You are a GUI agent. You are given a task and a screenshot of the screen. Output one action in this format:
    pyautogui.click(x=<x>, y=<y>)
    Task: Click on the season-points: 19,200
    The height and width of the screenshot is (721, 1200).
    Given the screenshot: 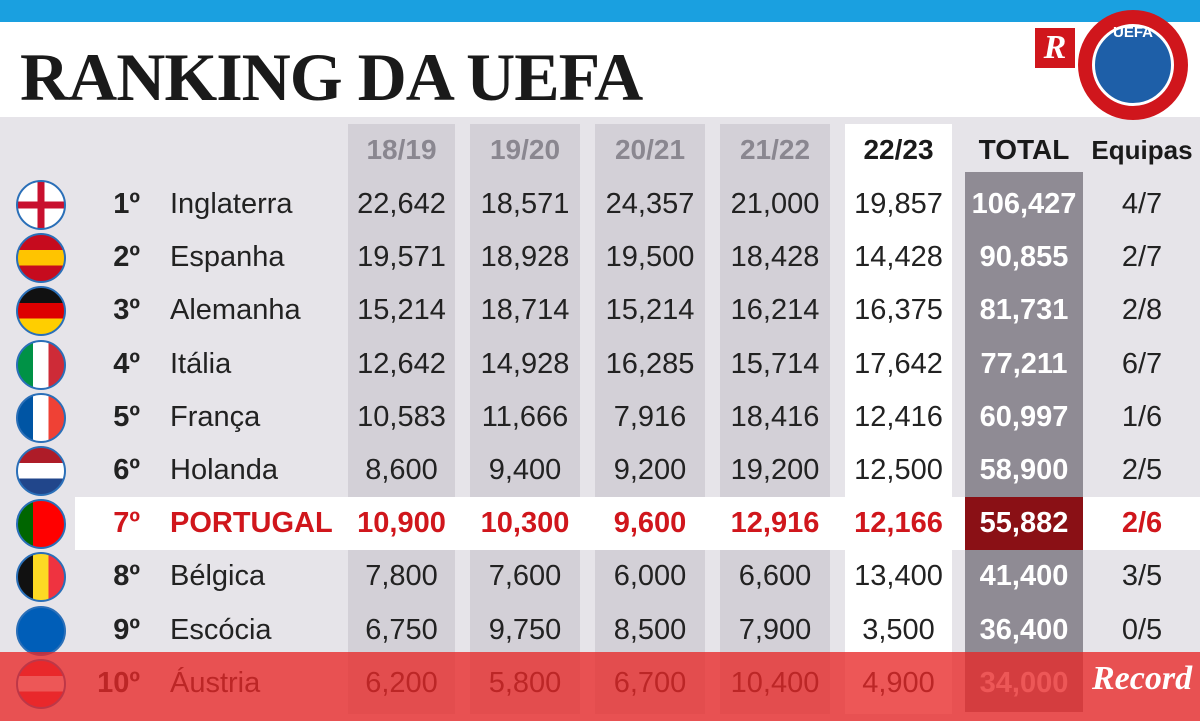 What is the action you would take?
    pyautogui.click(x=775, y=470)
    